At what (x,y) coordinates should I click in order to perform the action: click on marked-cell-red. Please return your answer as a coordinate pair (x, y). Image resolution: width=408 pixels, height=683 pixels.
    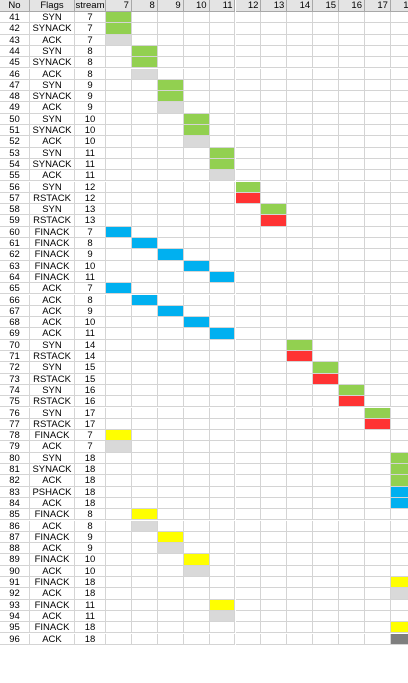
    Looking at the image, I should click on (378, 424).